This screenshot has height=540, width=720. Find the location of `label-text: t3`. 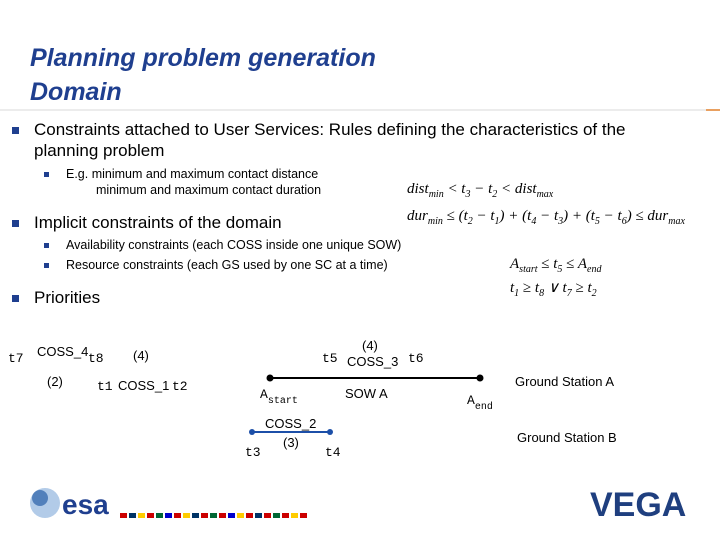

label-text: t3 is located at coordinates (253, 452).